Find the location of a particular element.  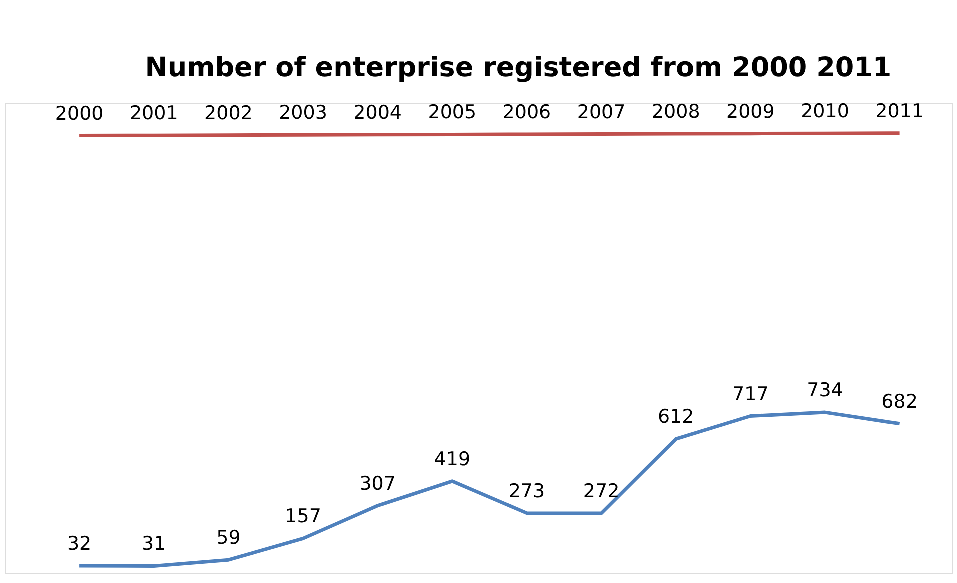

data-label: 273 is located at coordinates (527, 491).